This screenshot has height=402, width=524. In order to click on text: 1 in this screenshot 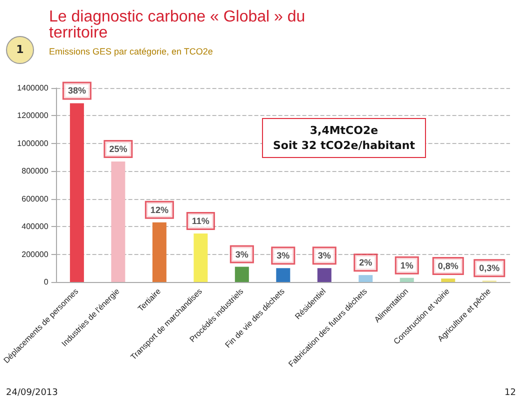, I will do `click(20, 50)`.